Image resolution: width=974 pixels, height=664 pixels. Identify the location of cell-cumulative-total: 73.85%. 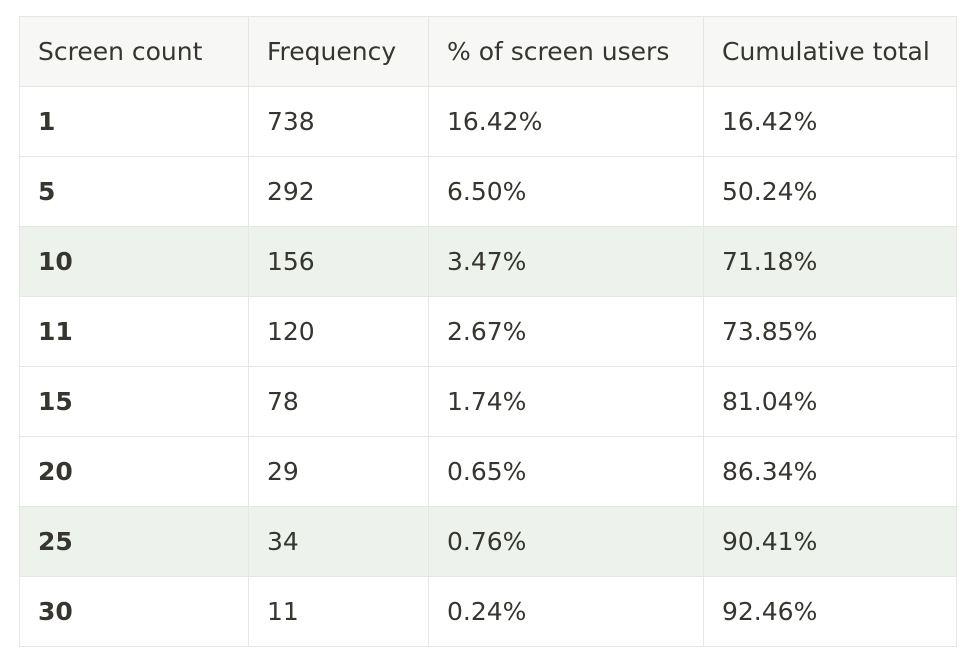
(830, 331).